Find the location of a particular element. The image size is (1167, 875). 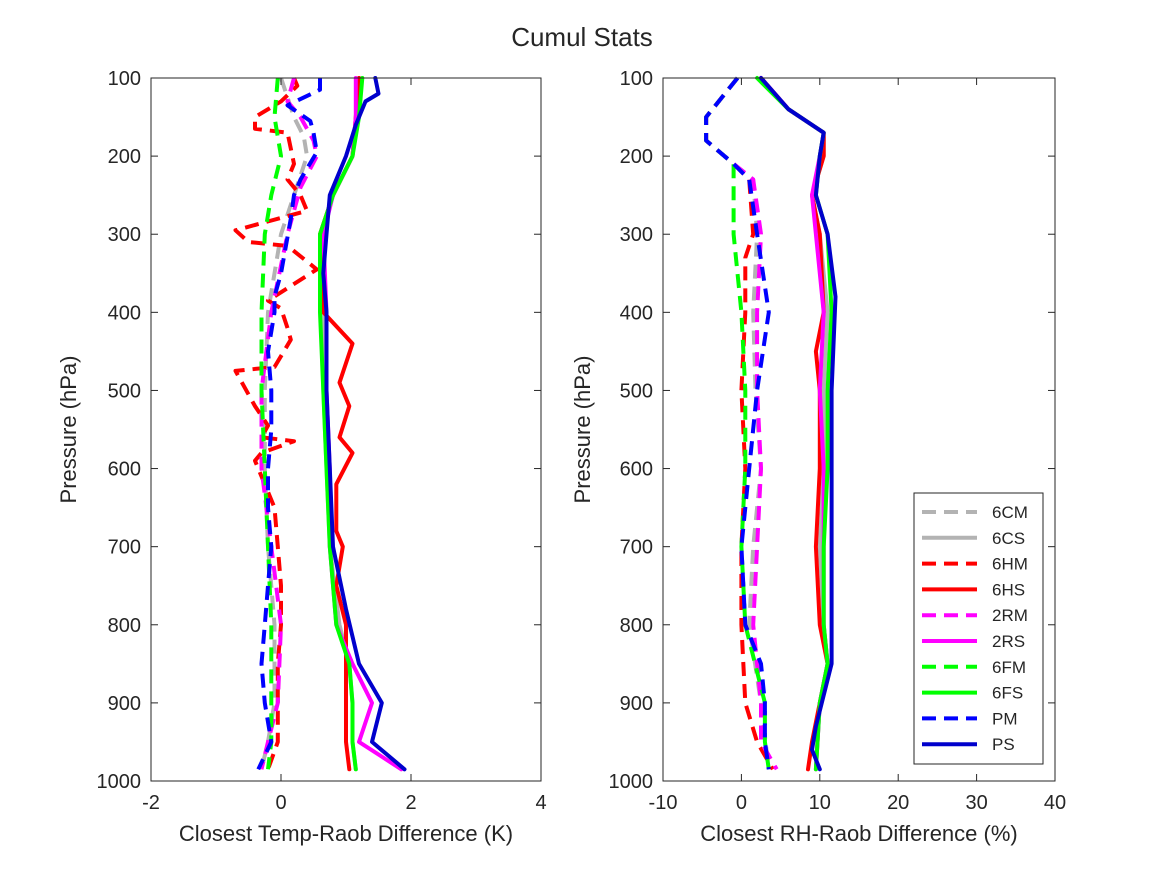

temp-xtick-label: 4 is located at coordinates (540, 803).